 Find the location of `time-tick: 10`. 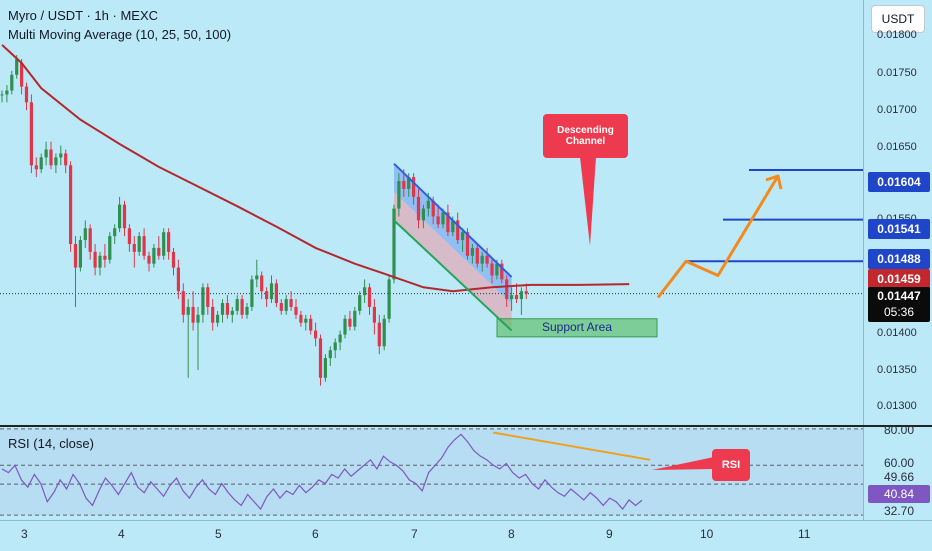

time-tick: 10 is located at coordinates (707, 534).